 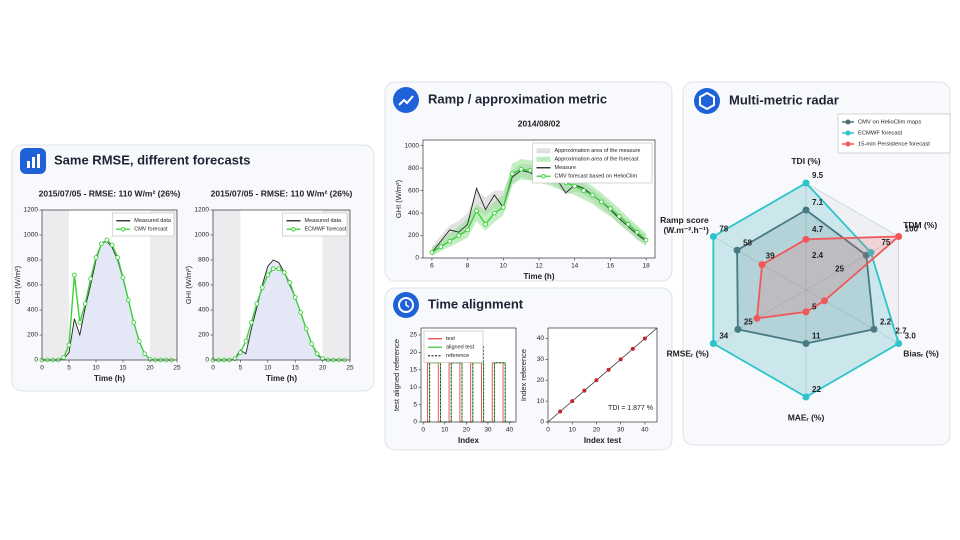 I want to click on legend: Measured data ECMWF forecast, so click(x=315, y=224).